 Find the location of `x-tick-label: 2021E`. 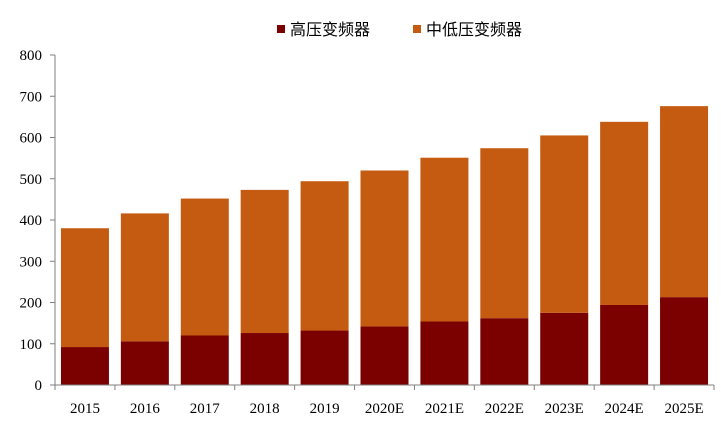

x-tick-label: 2021E is located at coordinates (444, 409).